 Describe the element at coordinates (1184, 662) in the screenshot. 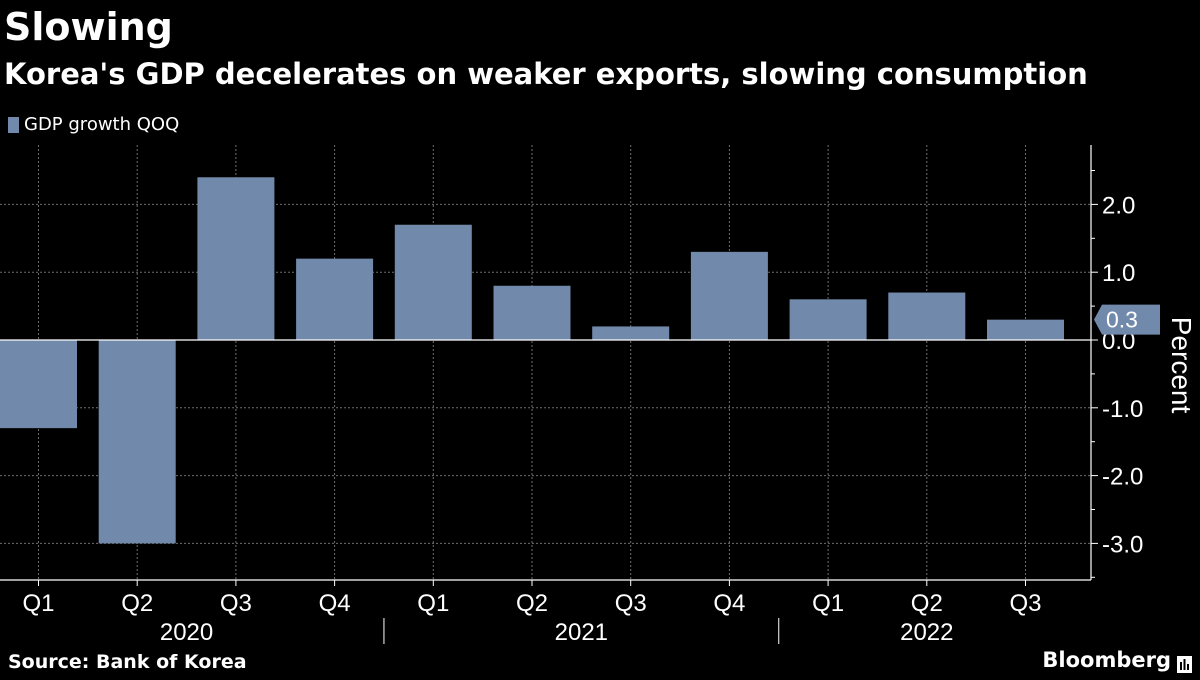

I see `bloomberg-terminal-icon` at that location.